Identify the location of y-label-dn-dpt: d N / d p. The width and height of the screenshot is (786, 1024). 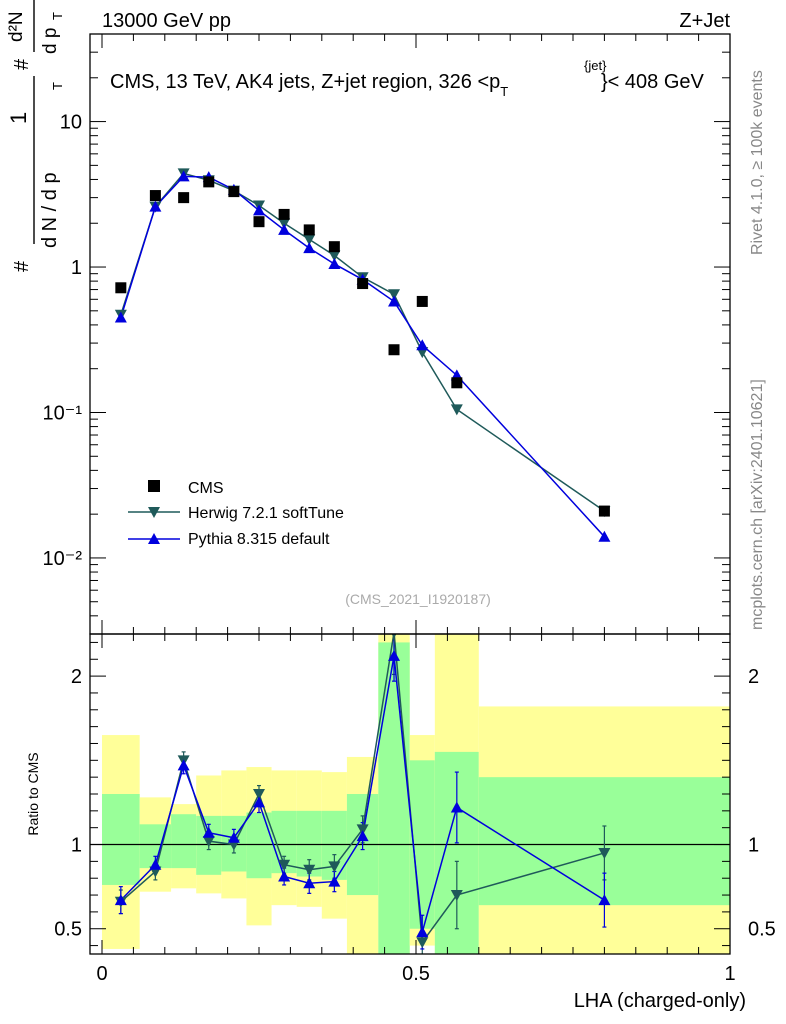
(50, 210).